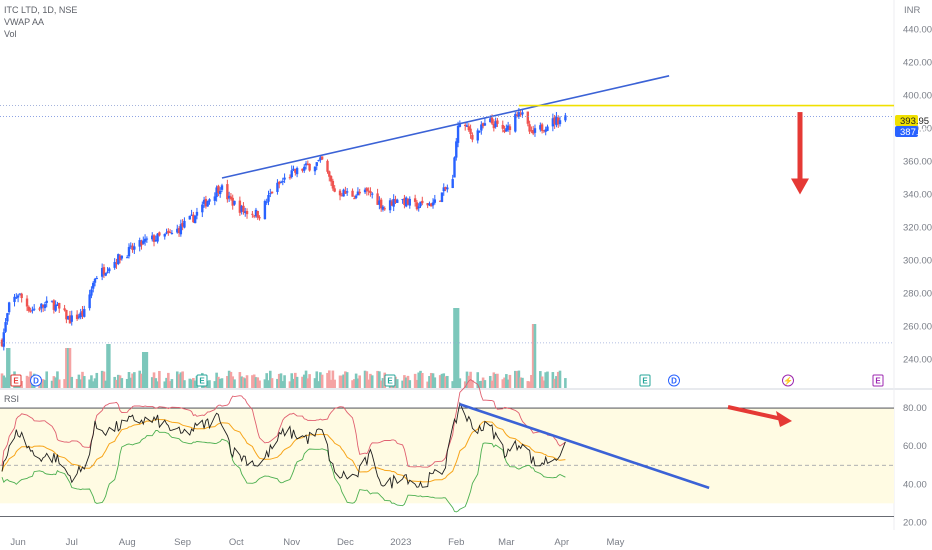  What do you see at coordinates (906, 120) in the screenshot?
I see `resistance-badge` at bounding box center [906, 120].